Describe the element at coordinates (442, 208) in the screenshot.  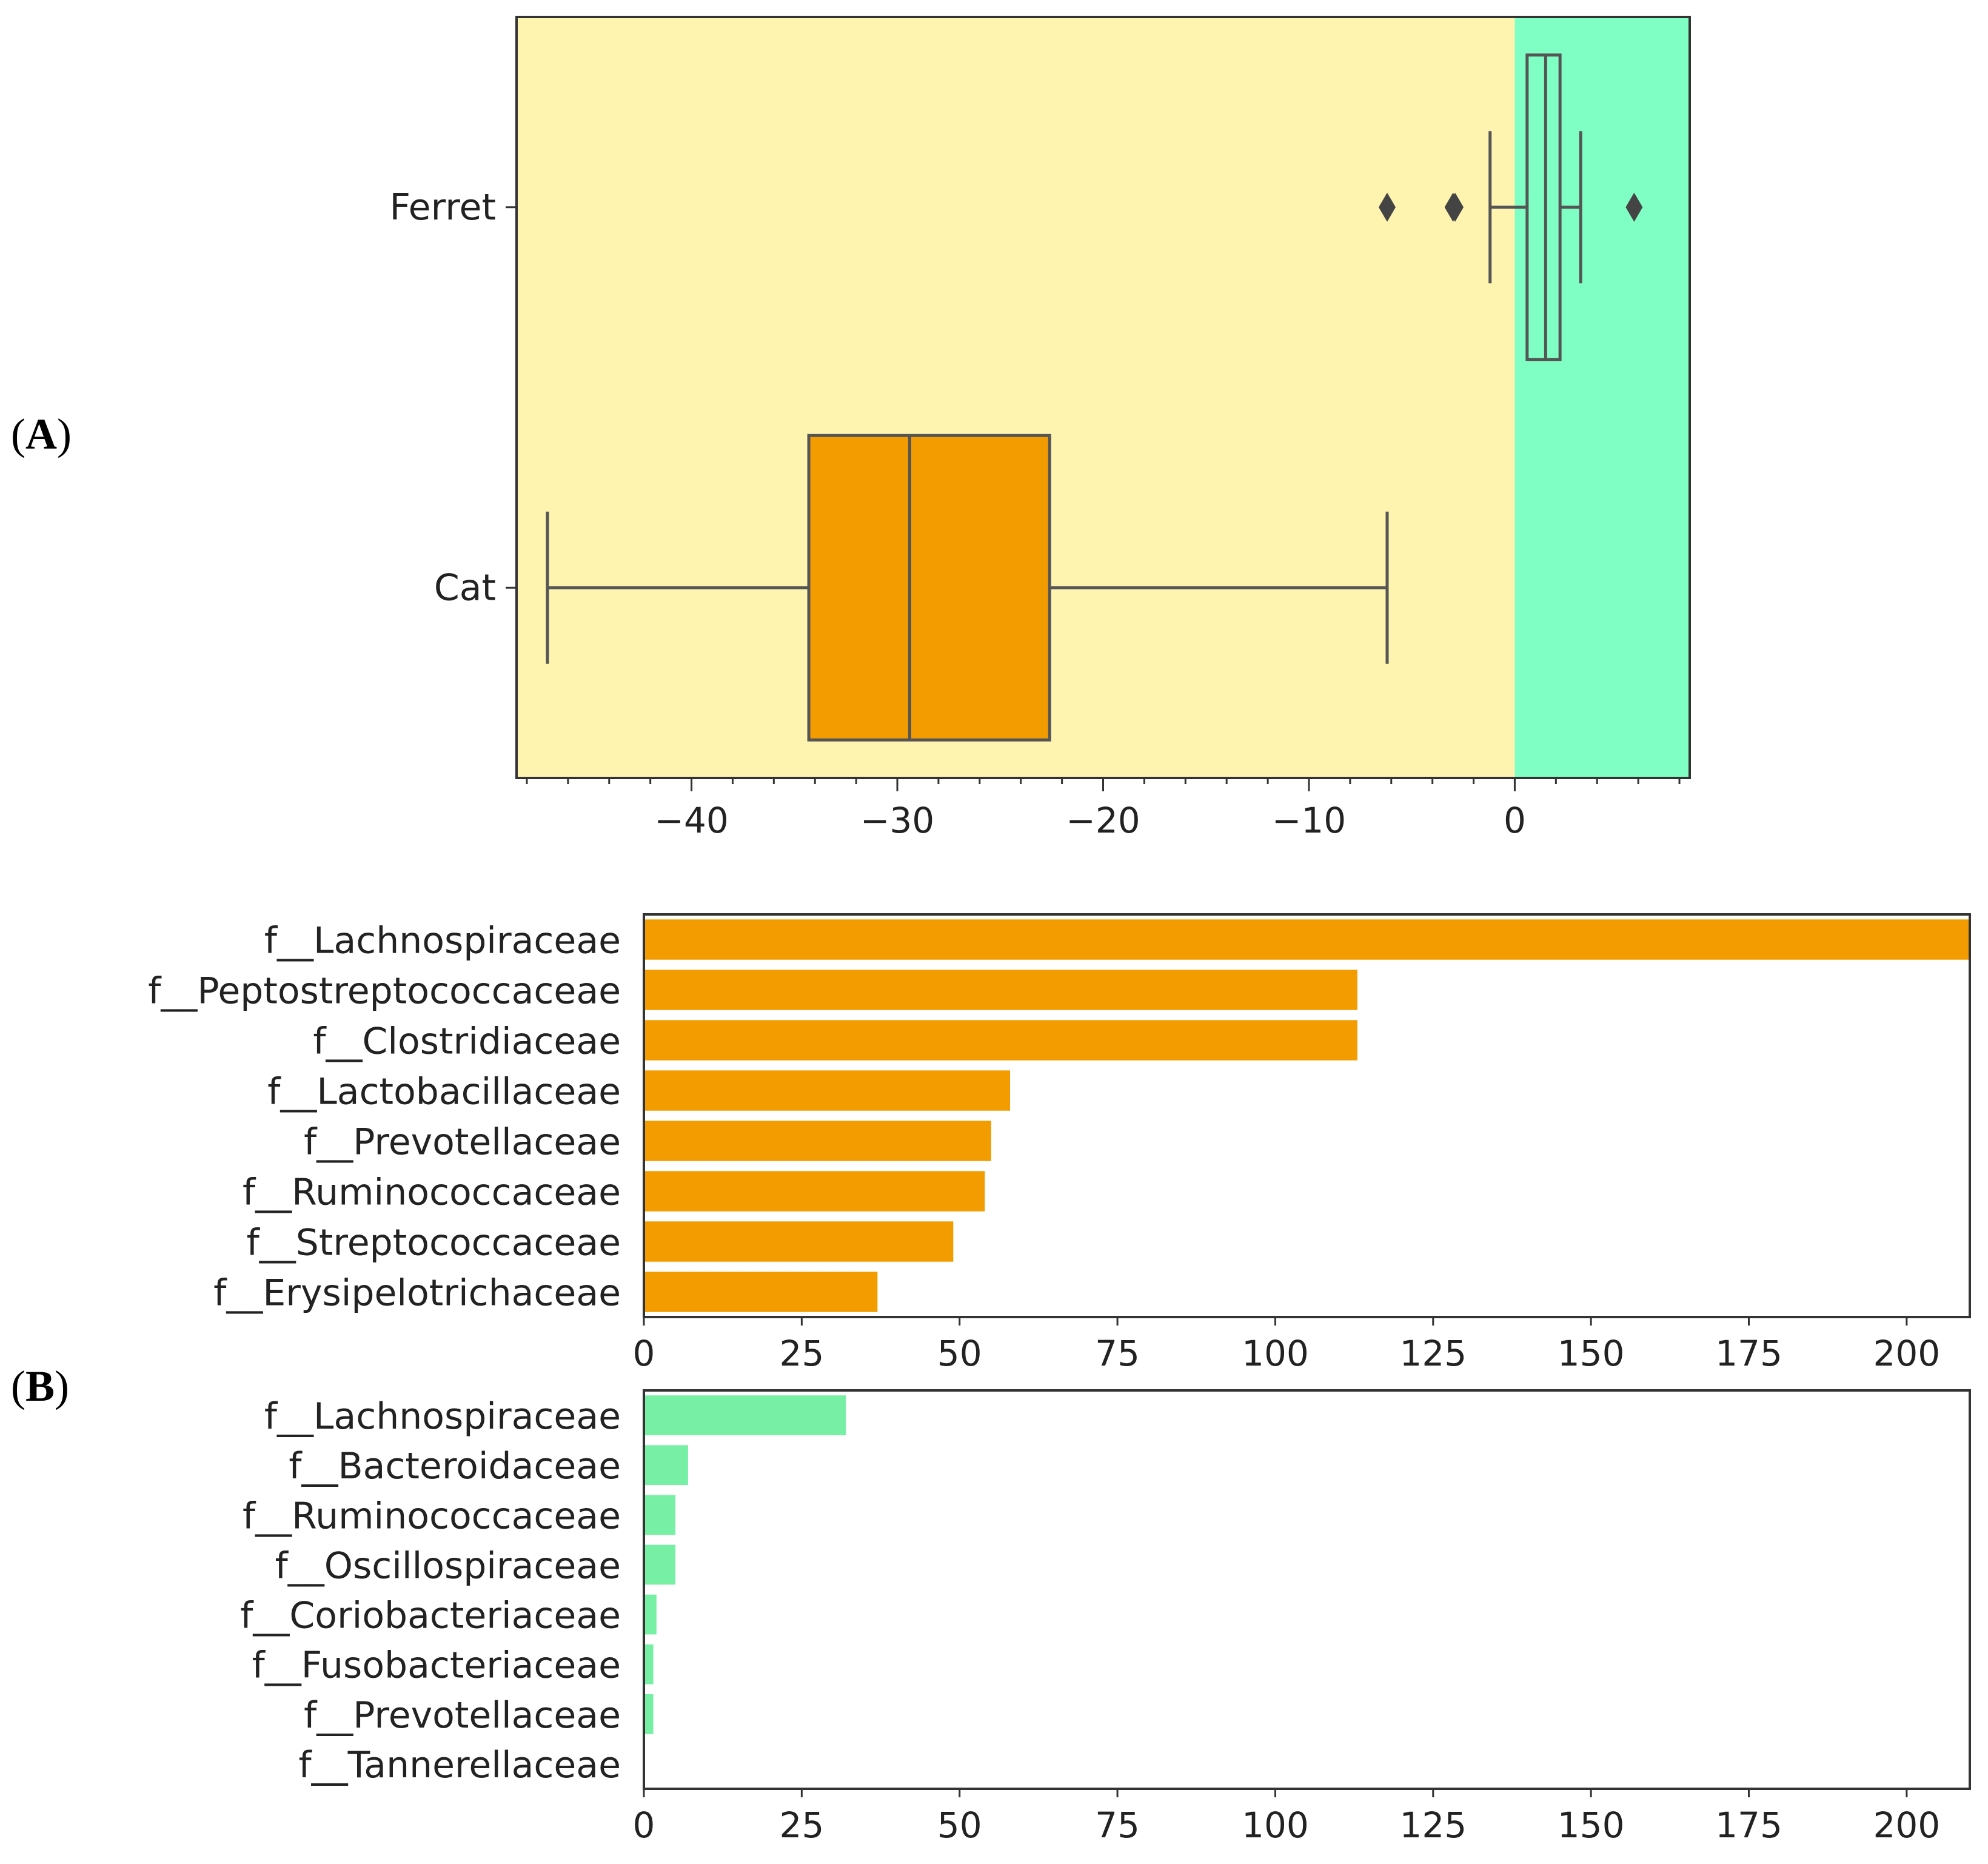
I see `y-category-label: Ferret` at that location.